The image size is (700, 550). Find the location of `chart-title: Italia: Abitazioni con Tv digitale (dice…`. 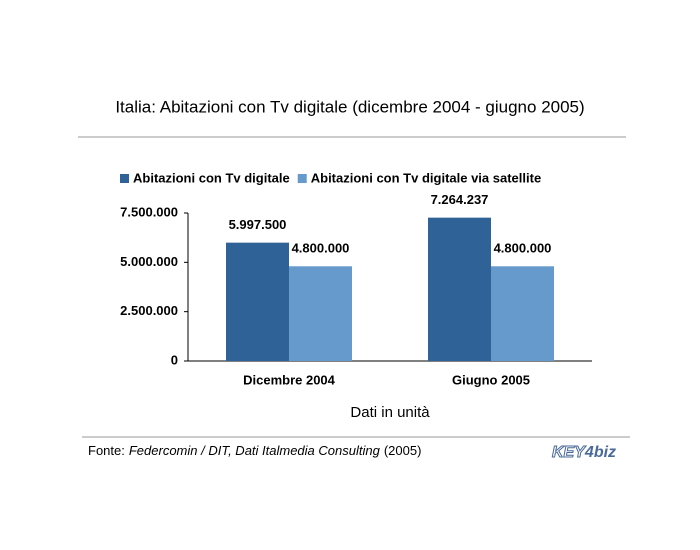

chart-title: Italia: Abitazioni con Tv digitale (dice… is located at coordinates (349, 106).